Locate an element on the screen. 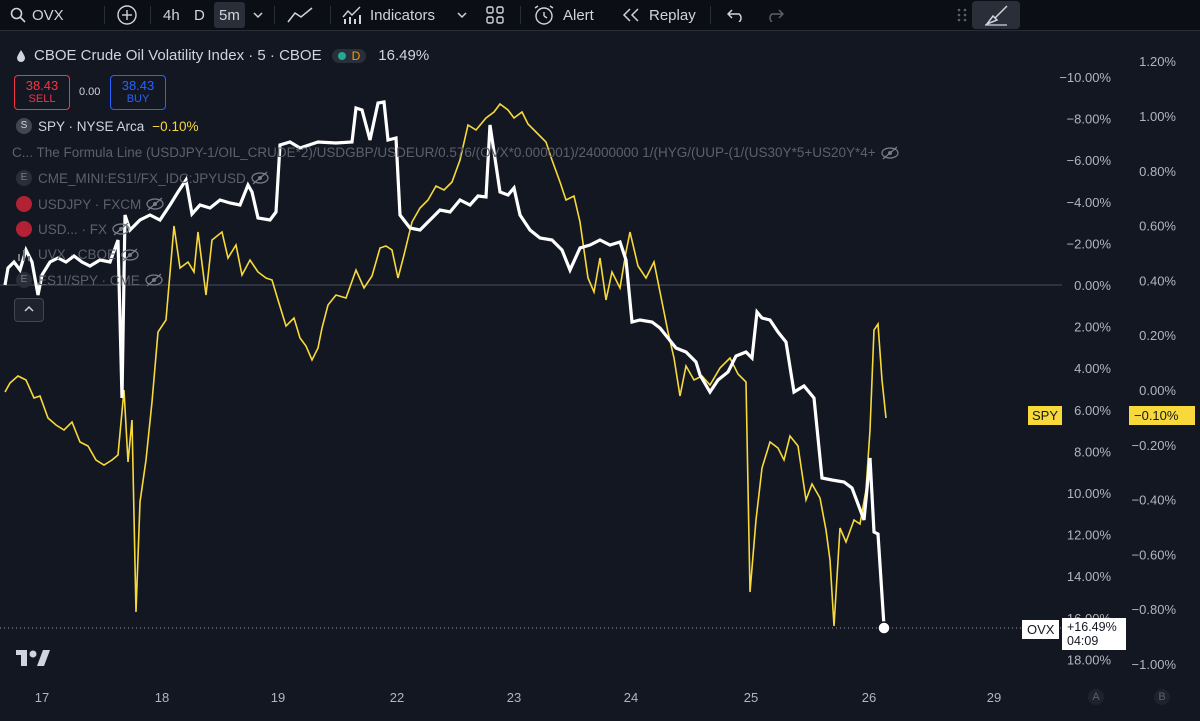  left-scale-tick: −10.00% is located at coordinates (1085, 77).